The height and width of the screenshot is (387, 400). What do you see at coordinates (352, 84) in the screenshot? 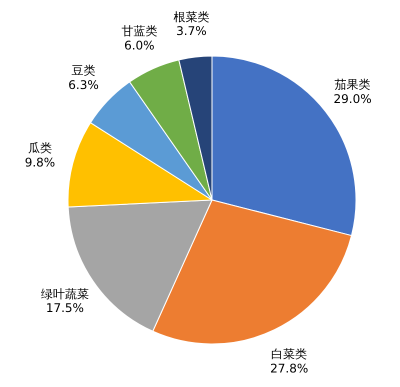
I see `slice-label: 茄果类` at bounding box center [352, 84].